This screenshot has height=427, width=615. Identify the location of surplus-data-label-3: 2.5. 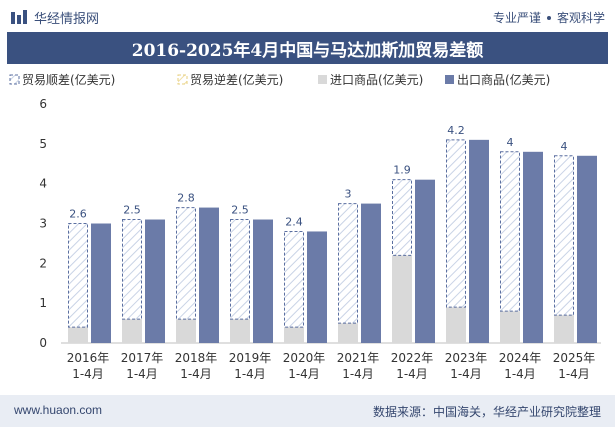
(240, 210).